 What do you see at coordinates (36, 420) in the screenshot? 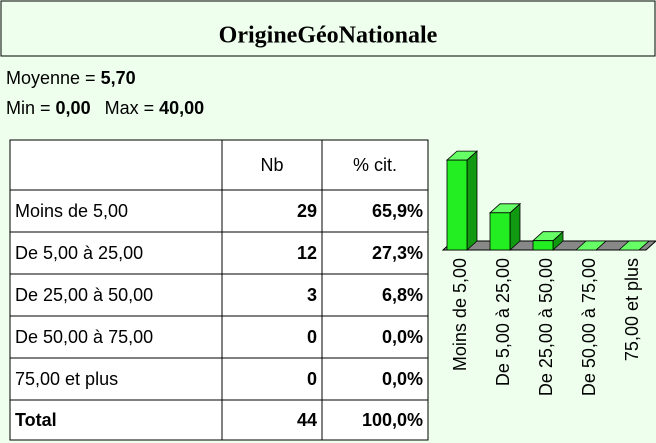
I see `row-label: Total` at bounding box center [36, 420].